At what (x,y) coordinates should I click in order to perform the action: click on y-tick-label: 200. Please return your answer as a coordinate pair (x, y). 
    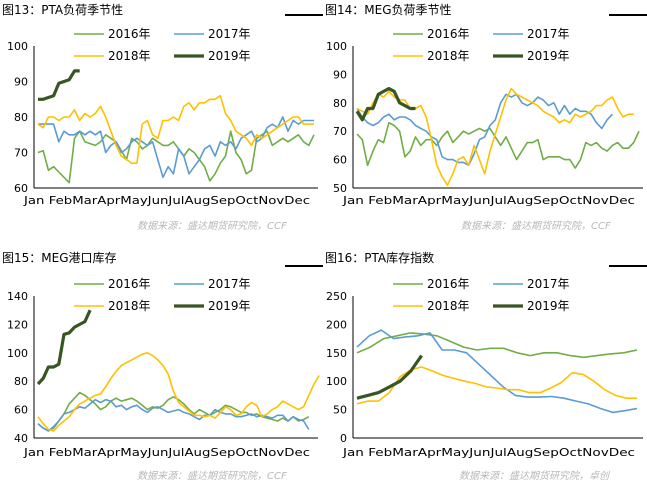
    Looking at the image, I should click on (336, 324).